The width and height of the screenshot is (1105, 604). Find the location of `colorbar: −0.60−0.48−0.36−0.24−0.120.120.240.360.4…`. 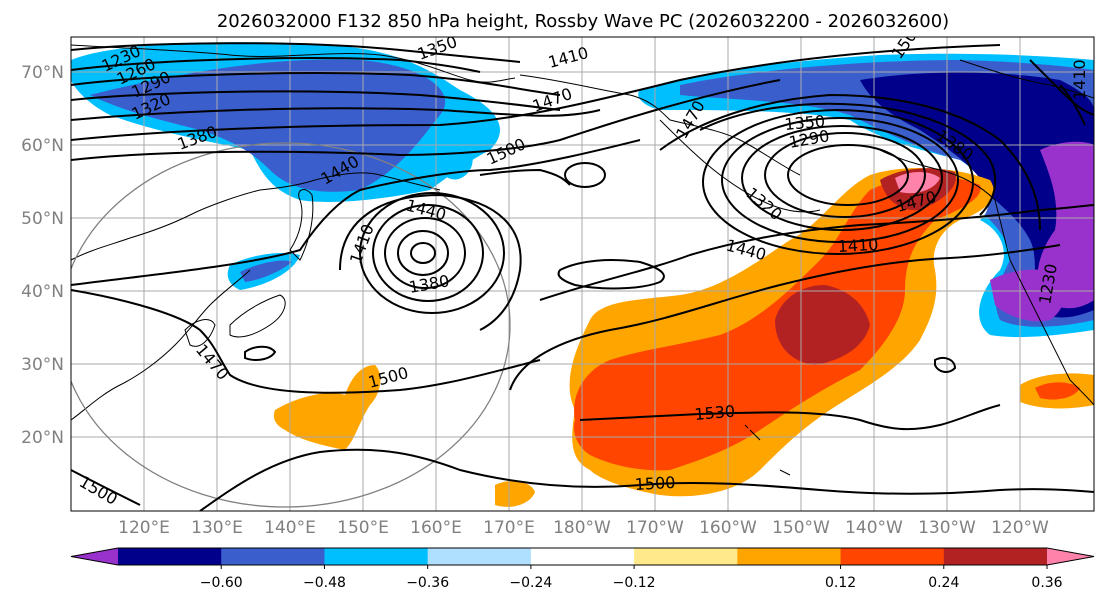

colorbar: −0.60−0.48−0.36−0.24−0.120.120.240.360.4… is located at coordinates (582, 569).